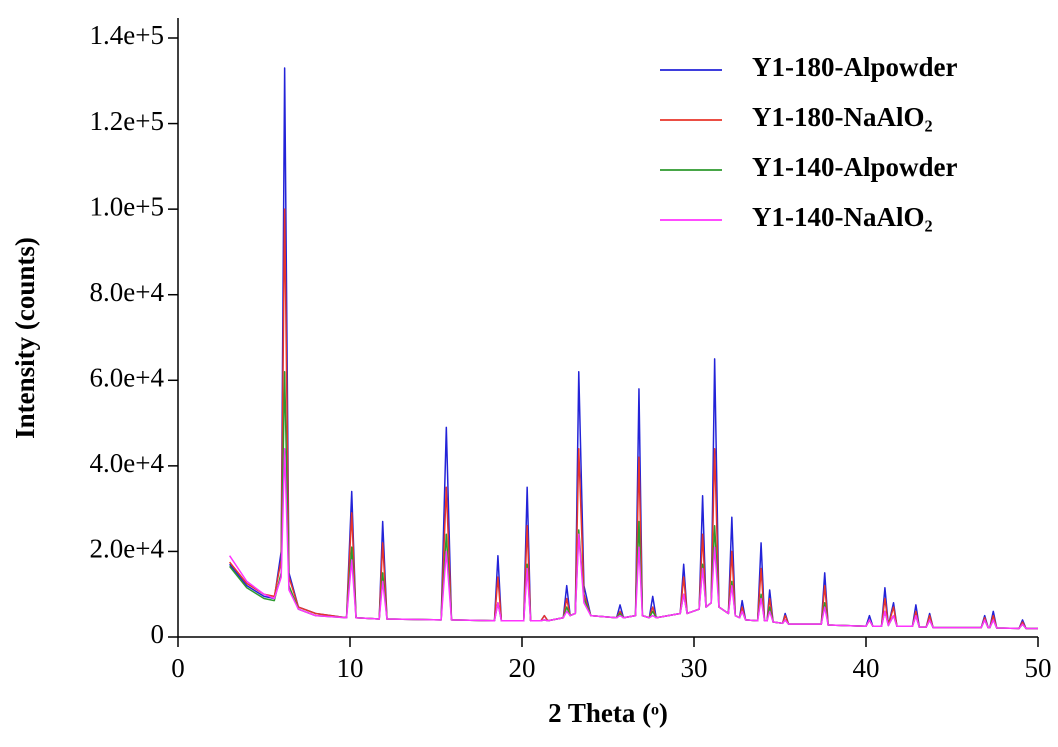  I want to click on x-tick-label: 20, so click(522, 668).